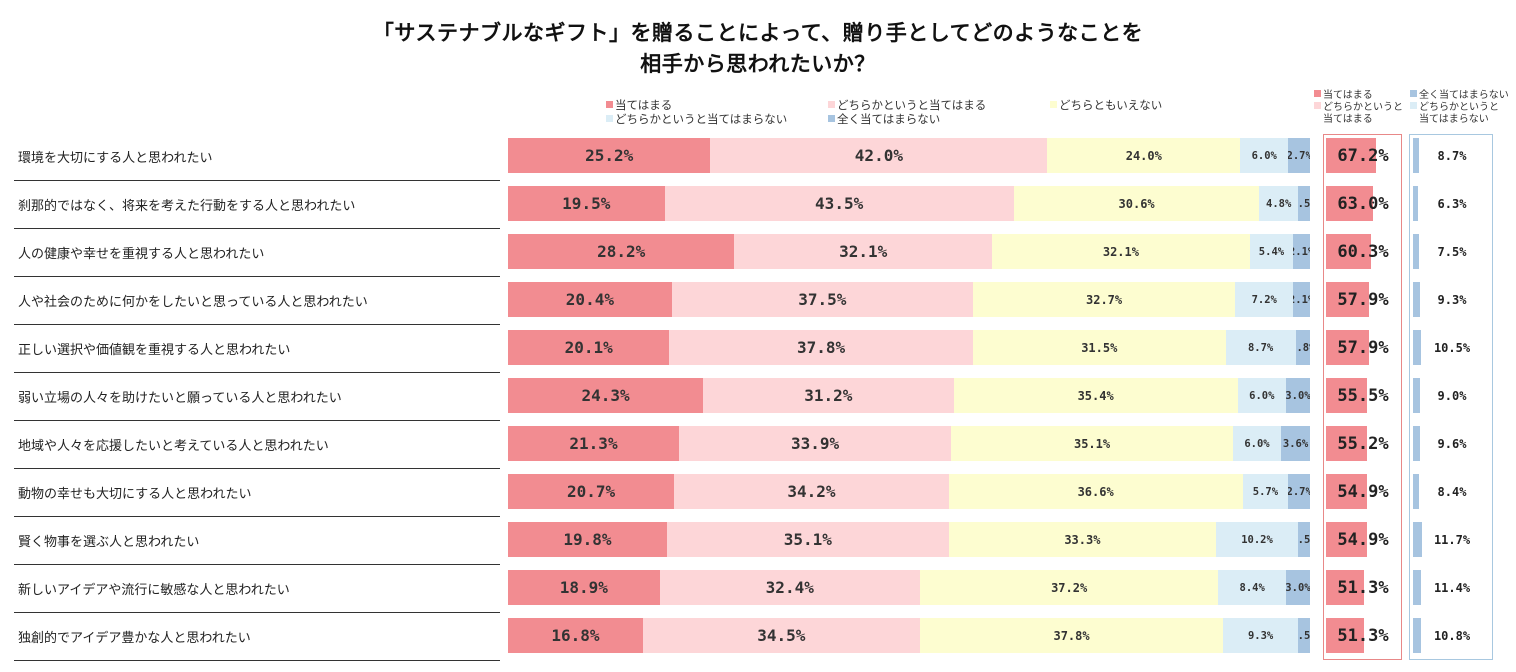  What do you see at coordinates (135, 494) in the screenshot?
I see `category-label: 動物の幸せも大切にする人と思われたい` at bounding box center [135, 494].